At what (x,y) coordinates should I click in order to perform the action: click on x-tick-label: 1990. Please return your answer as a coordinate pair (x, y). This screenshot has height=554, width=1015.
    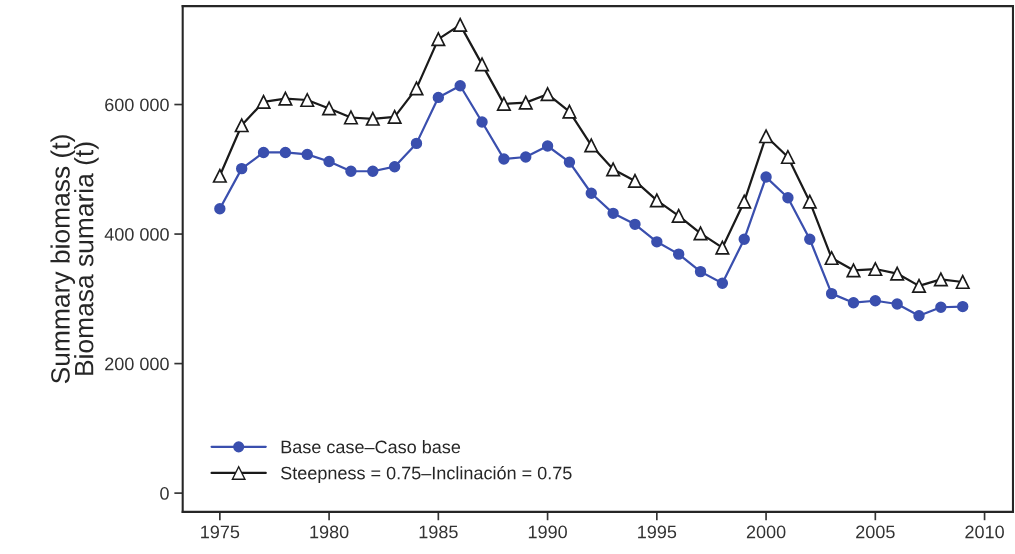
    Looking at the image, I should click on (547, 532).